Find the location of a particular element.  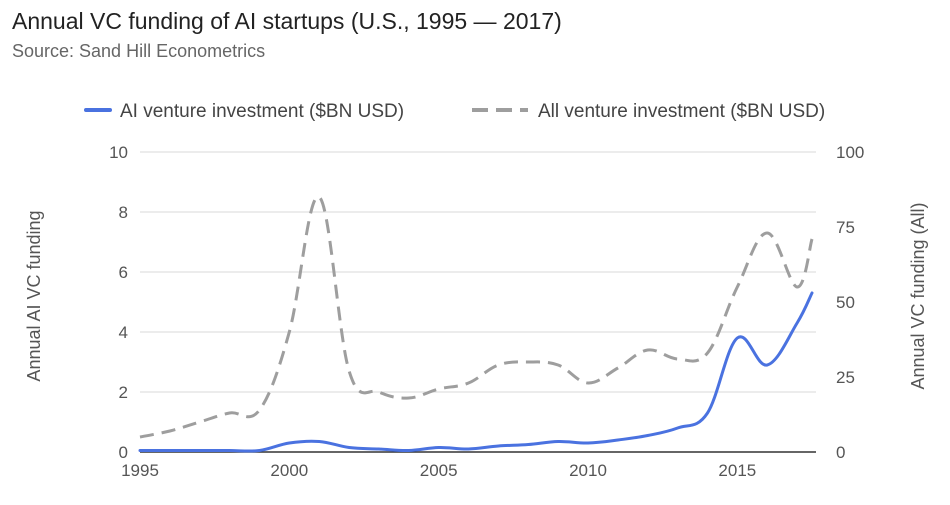

y-axis-title-right: Annual VC funding (All) is located at coordinates (918, 295).